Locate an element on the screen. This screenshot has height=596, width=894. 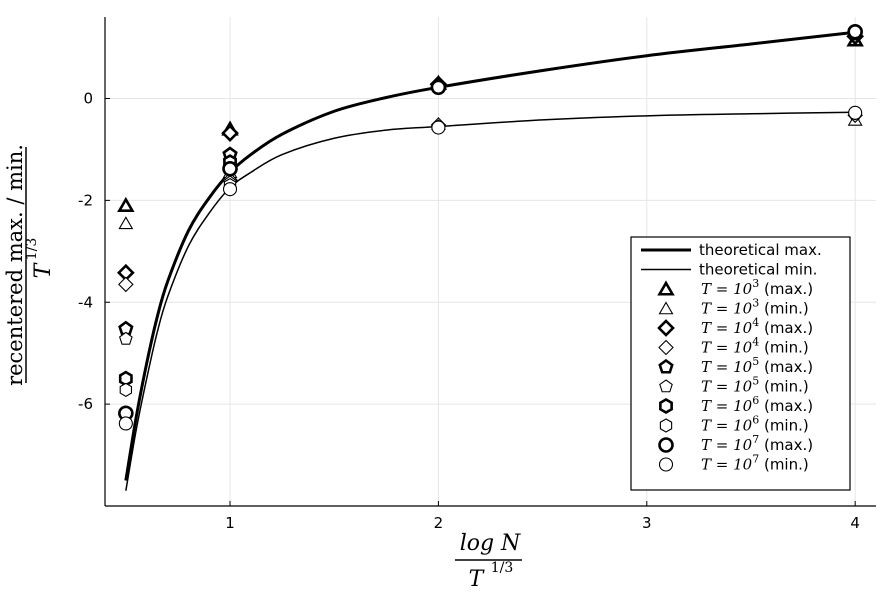
legend-label-4: T = 105 (max.) is located at coordinates (757, 365).